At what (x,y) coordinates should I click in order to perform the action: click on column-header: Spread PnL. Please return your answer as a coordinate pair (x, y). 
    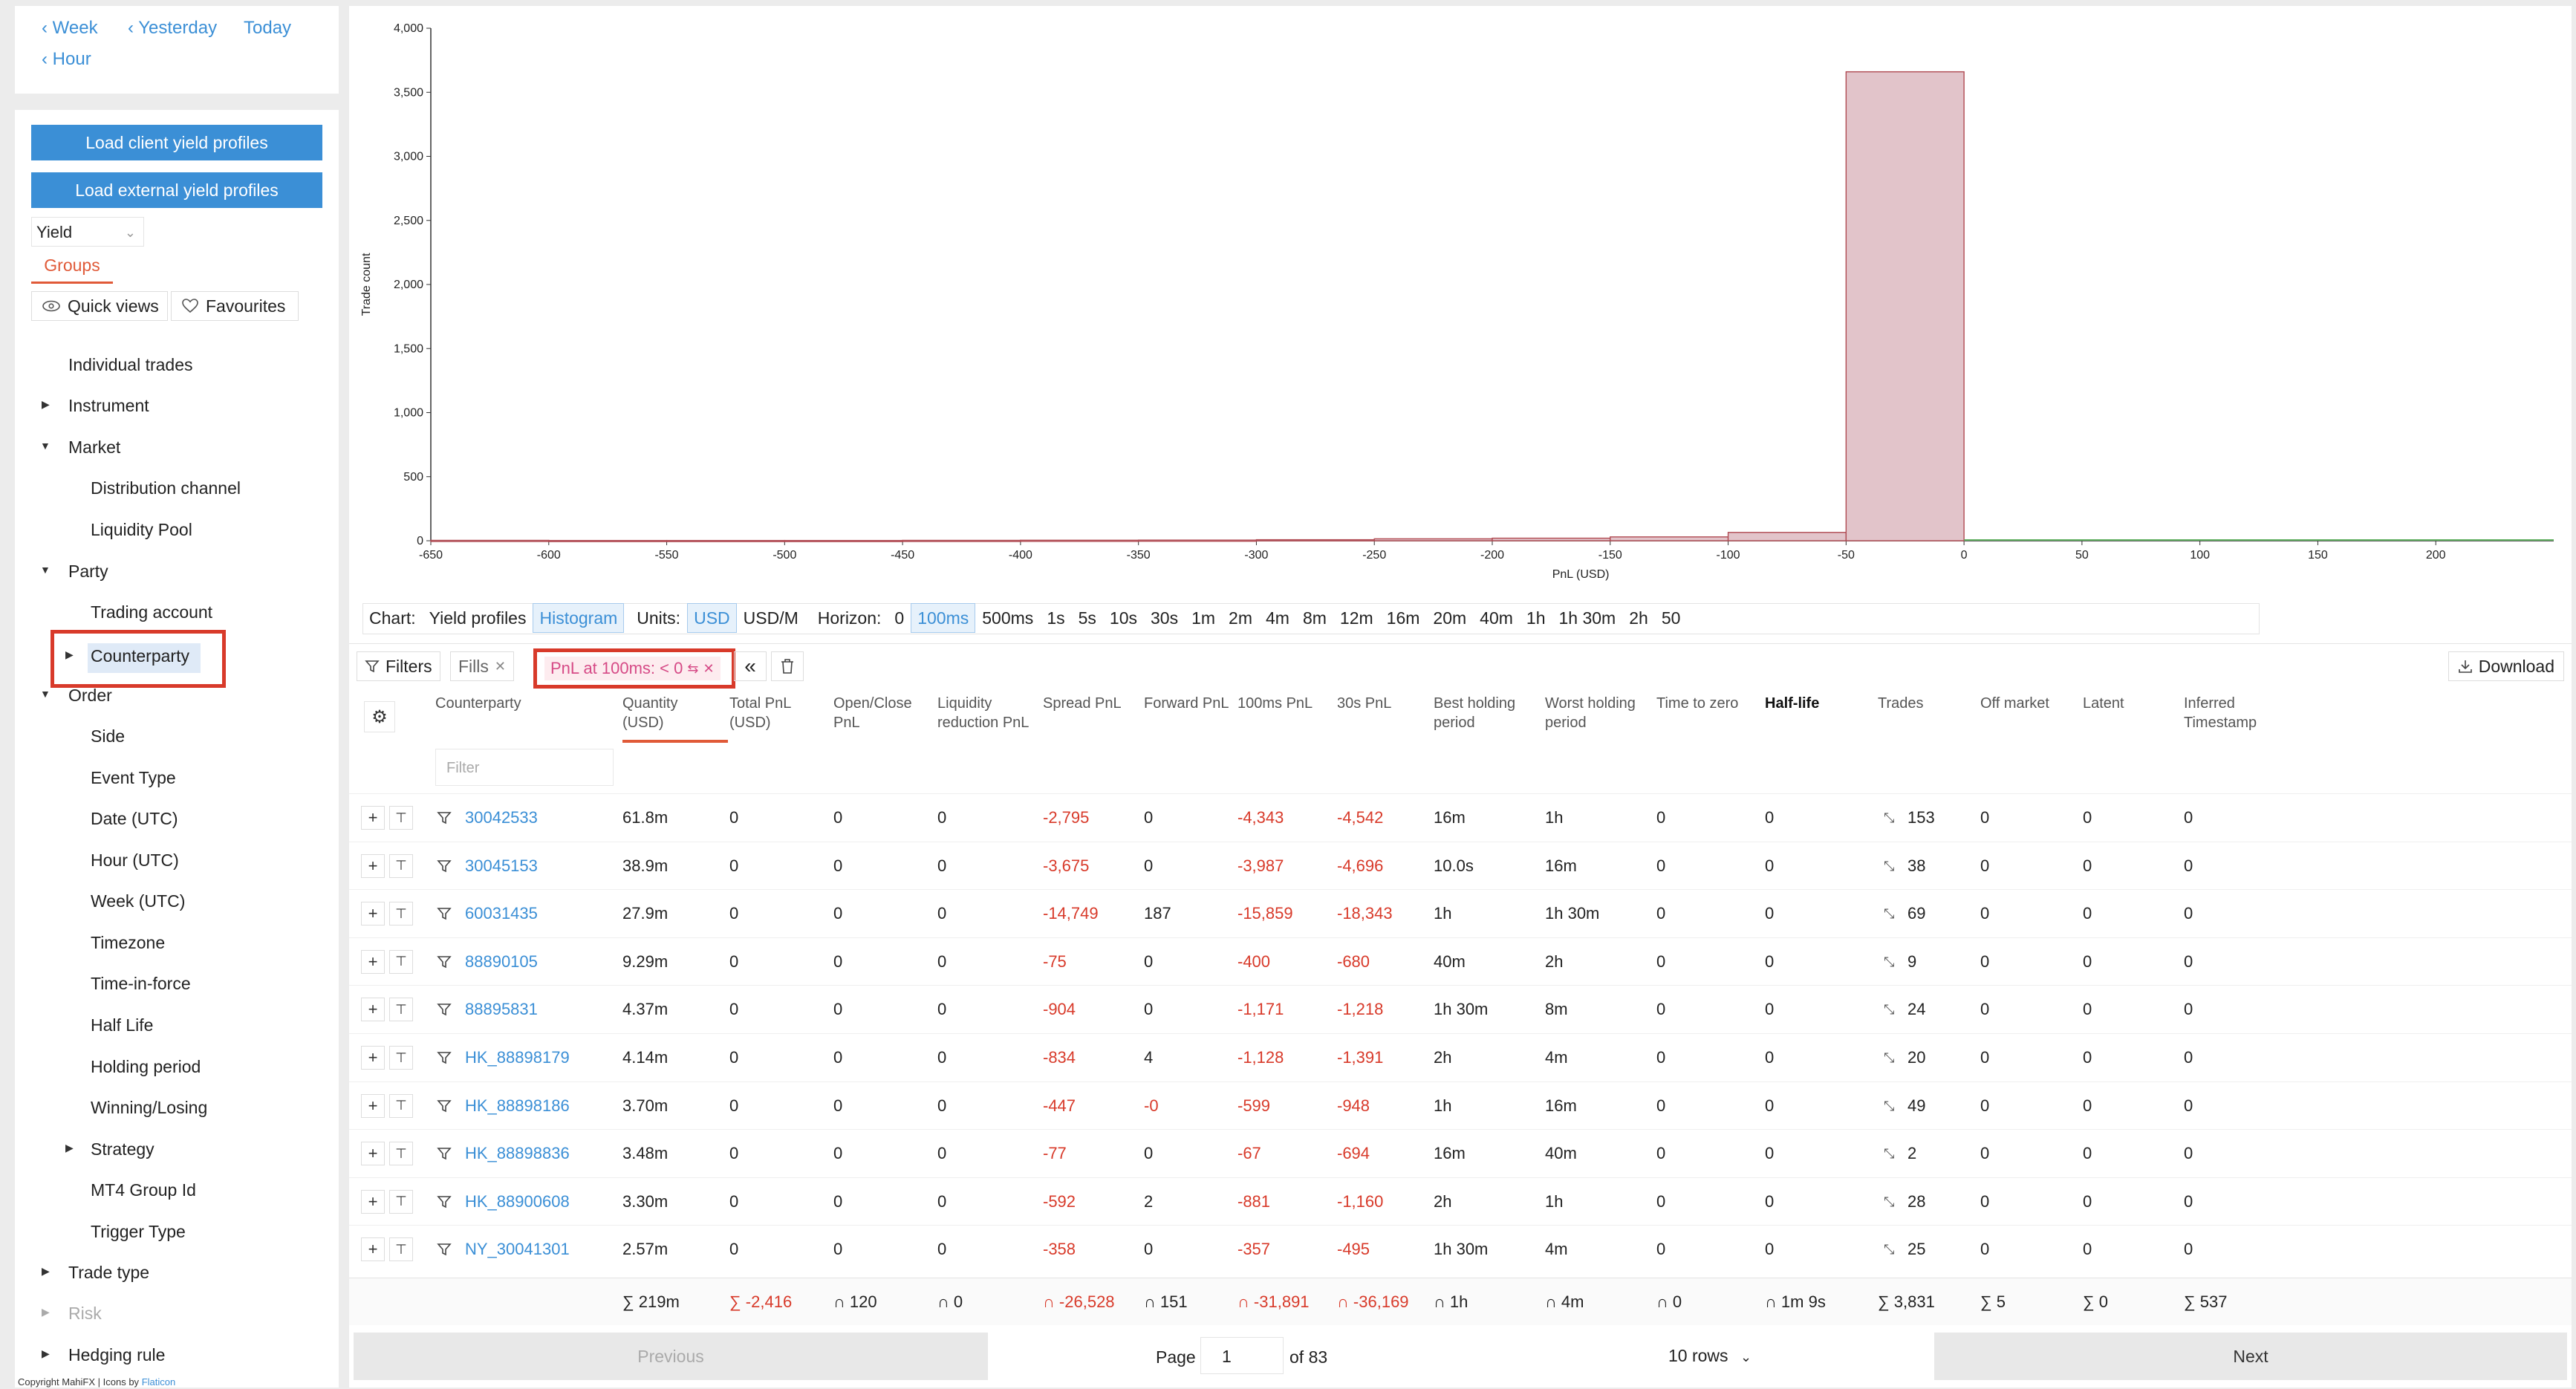
    Looking at the image, I should click on (1082, 703).